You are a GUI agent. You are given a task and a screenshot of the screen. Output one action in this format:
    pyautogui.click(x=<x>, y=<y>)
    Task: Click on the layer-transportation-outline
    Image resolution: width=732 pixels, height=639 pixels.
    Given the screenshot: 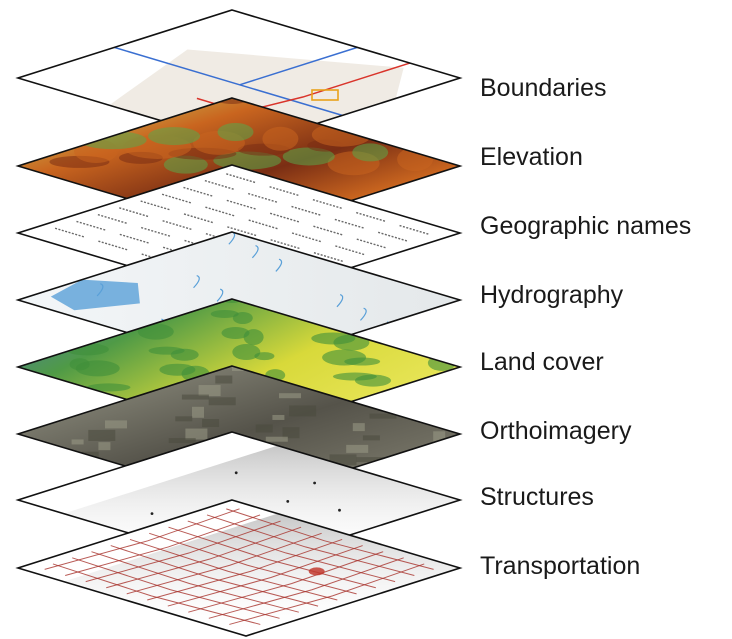 What is the action you would take?
    pyautogui.click(x=239, y=568)
    